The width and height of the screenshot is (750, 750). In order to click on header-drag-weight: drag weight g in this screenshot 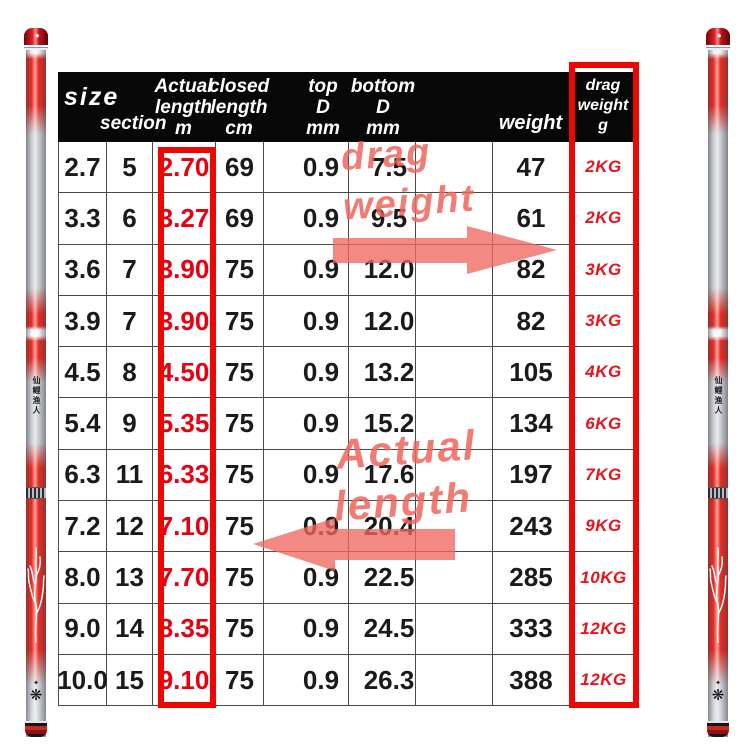, I will do `click(603, 105)`.